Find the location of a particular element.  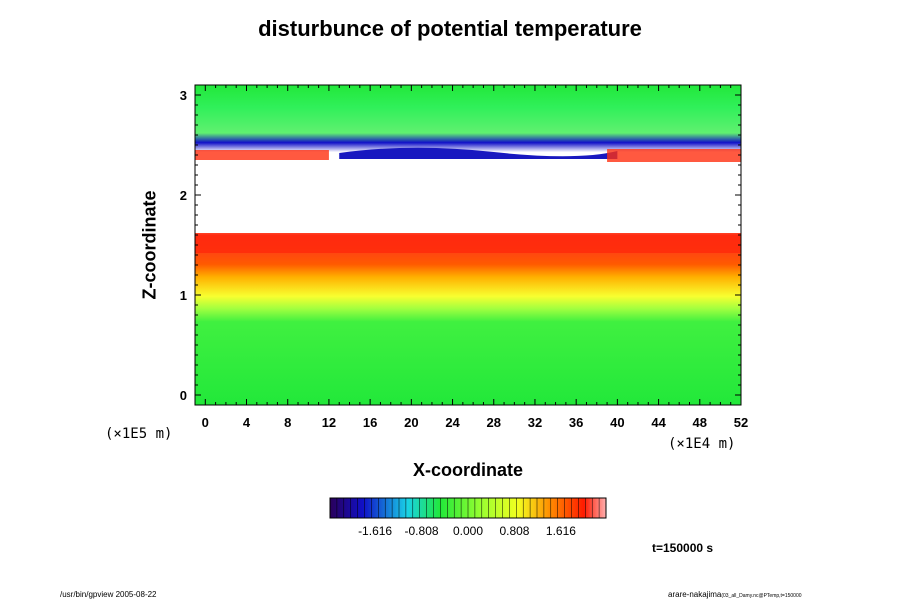

chart-title: disturbunce of potential temperature is located at coordinates (450, 28).